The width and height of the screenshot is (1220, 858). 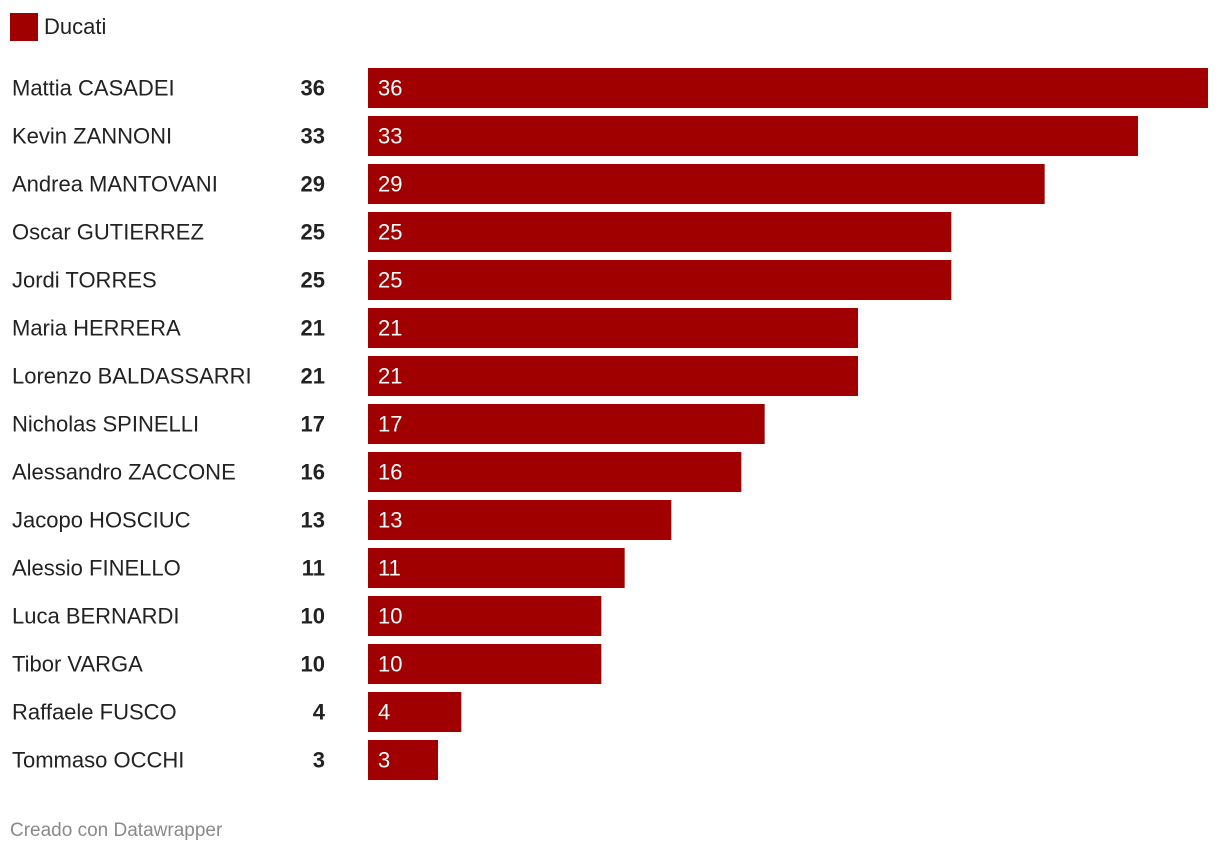 What do you see at coordinates (105, 424) in the screenshot?
I see `row-label: Nicholas SPINELLI` at bounding box center [105, 424].